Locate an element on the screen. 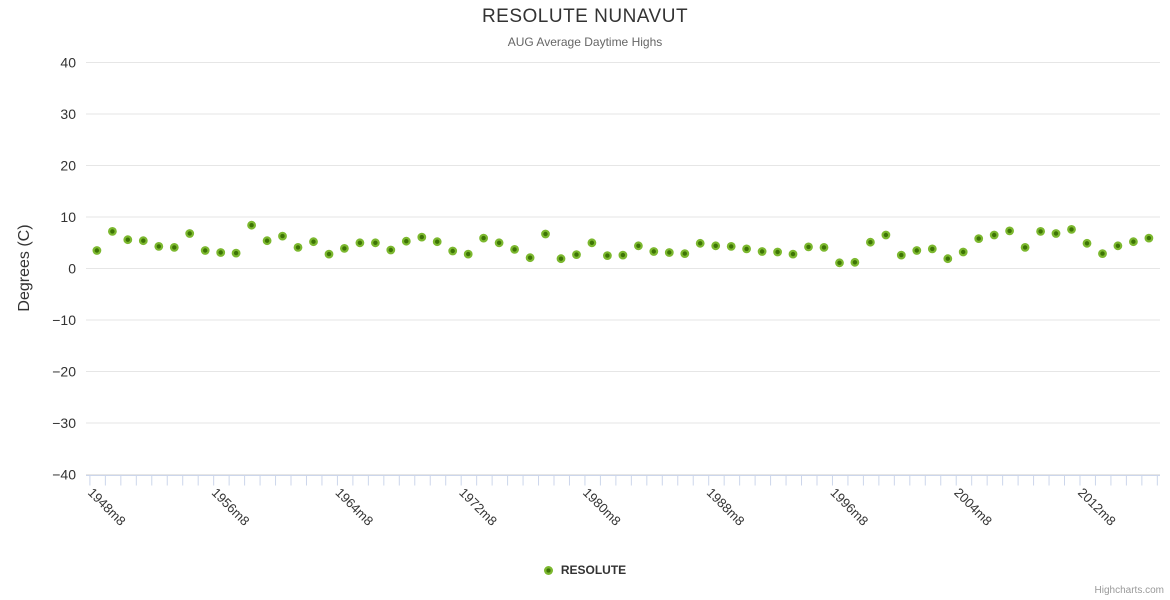  chart-title: RESOLUTE NUNAVUT is located at coordinates (585, 16).